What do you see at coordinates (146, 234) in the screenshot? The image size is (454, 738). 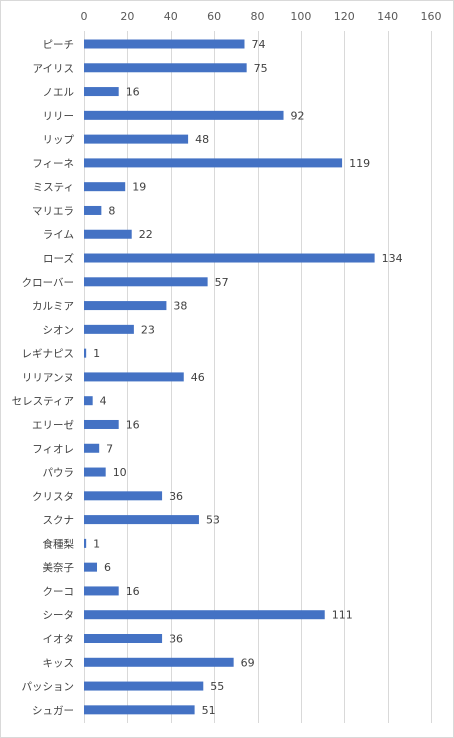 I see `data-label: 22` at bounding box center [146, 234].